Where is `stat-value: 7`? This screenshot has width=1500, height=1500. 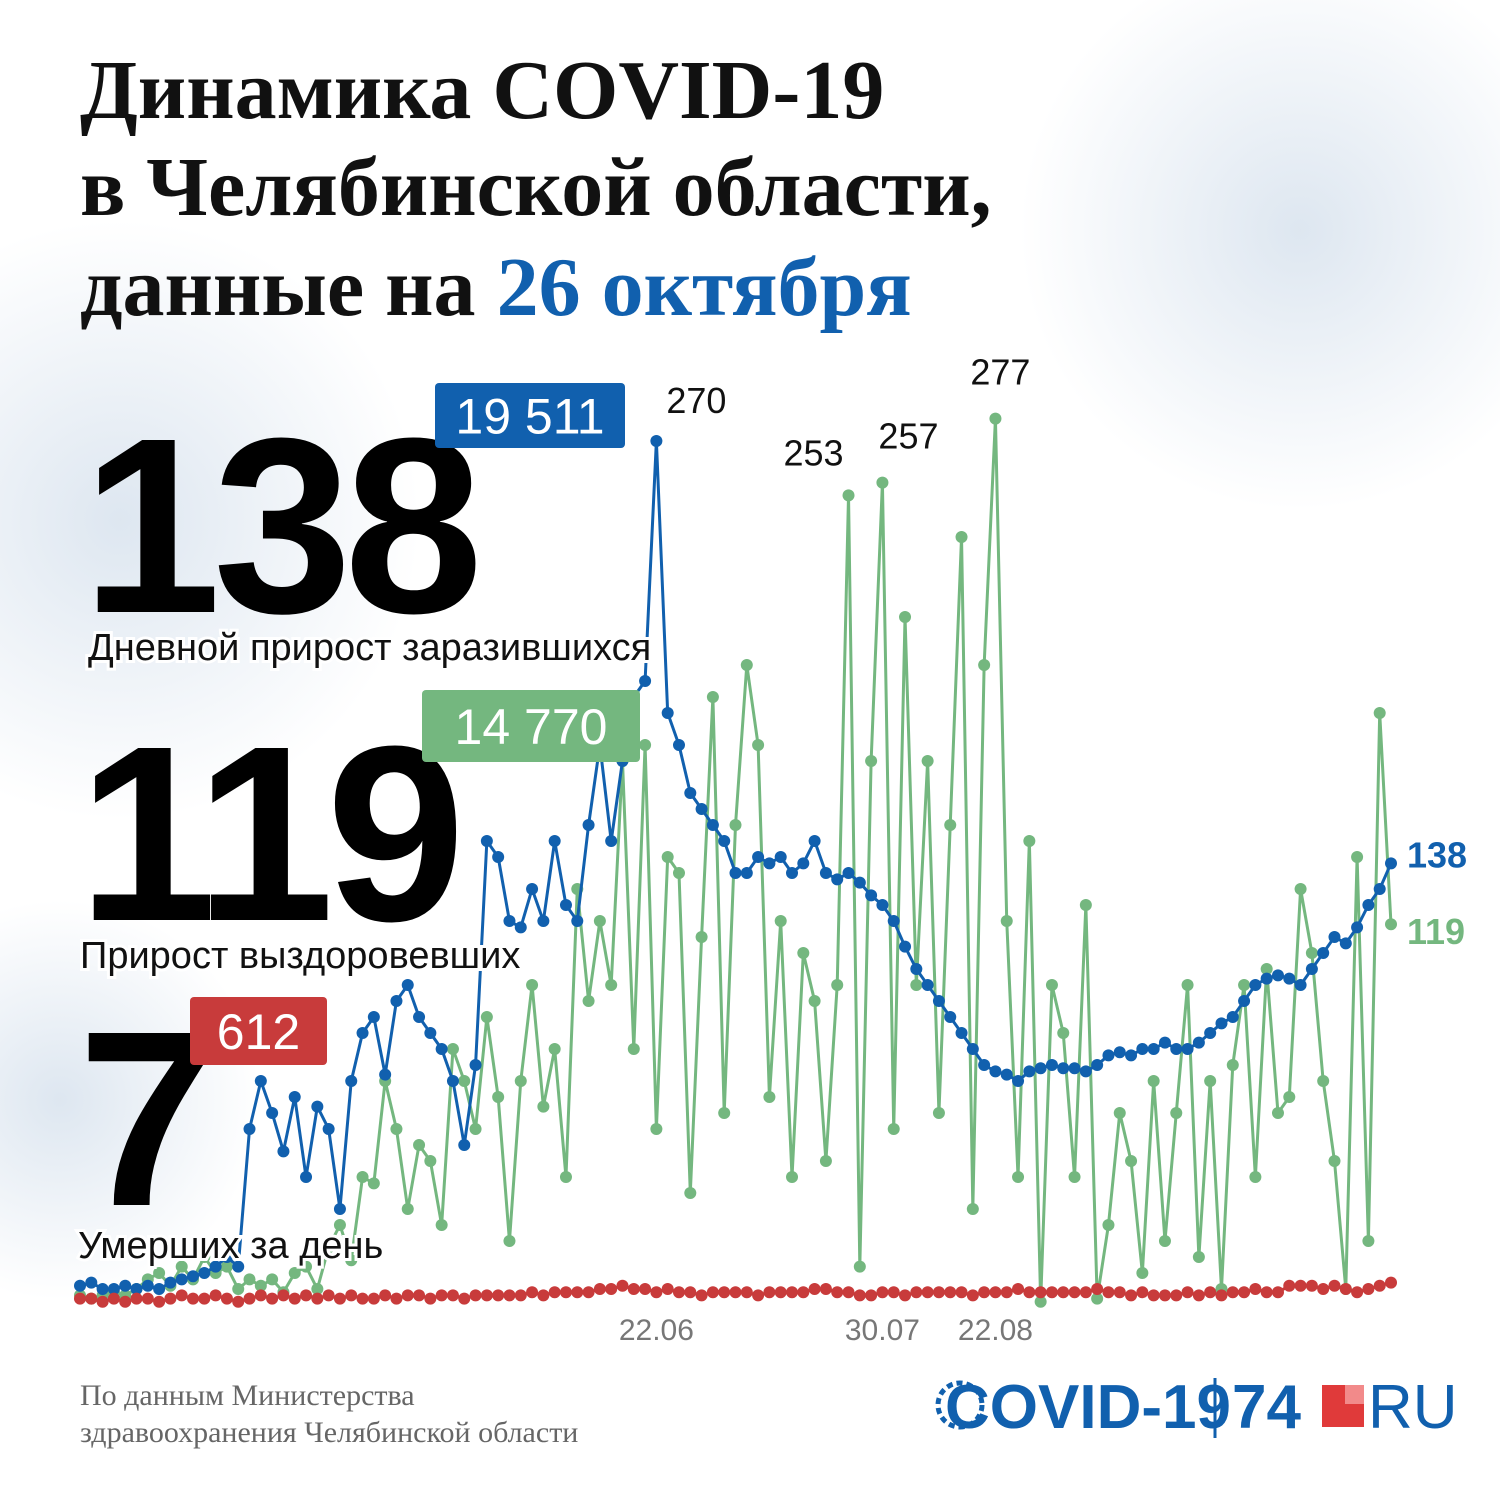
stat-value: 7 is located at coordinates (143, 1118).